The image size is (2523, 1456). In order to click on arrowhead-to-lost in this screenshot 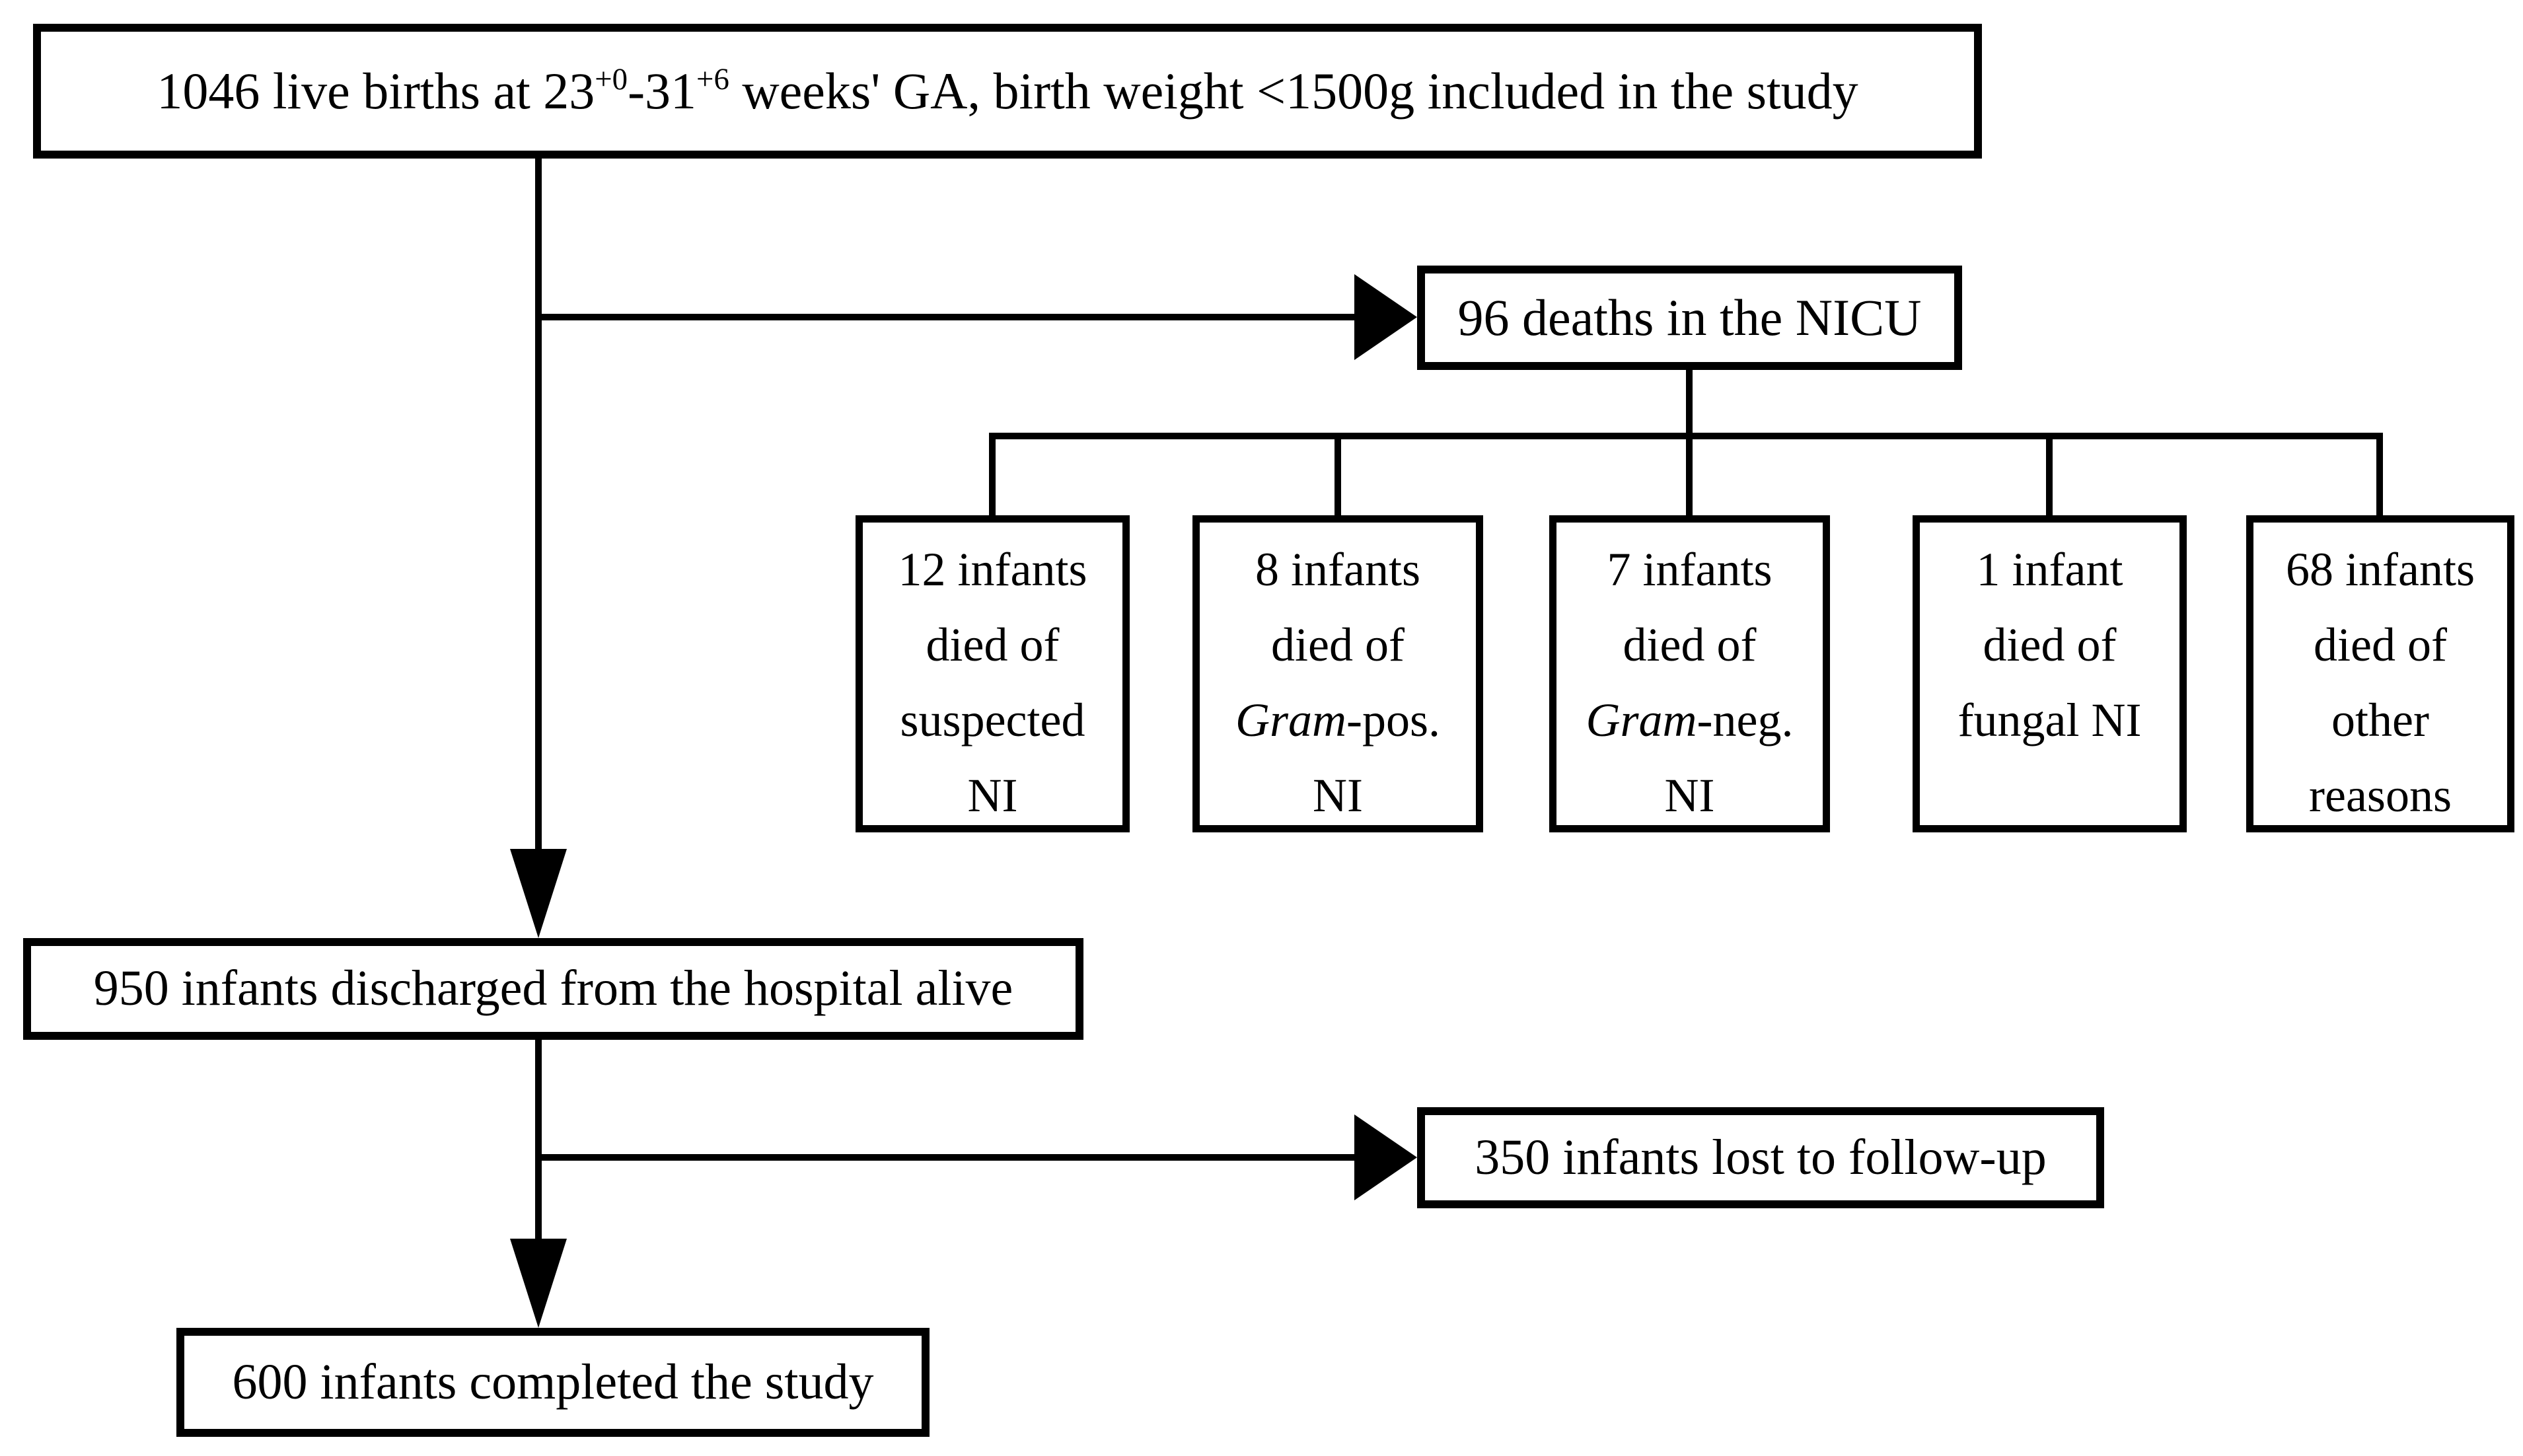, I will do `click(1386, 1157)`.